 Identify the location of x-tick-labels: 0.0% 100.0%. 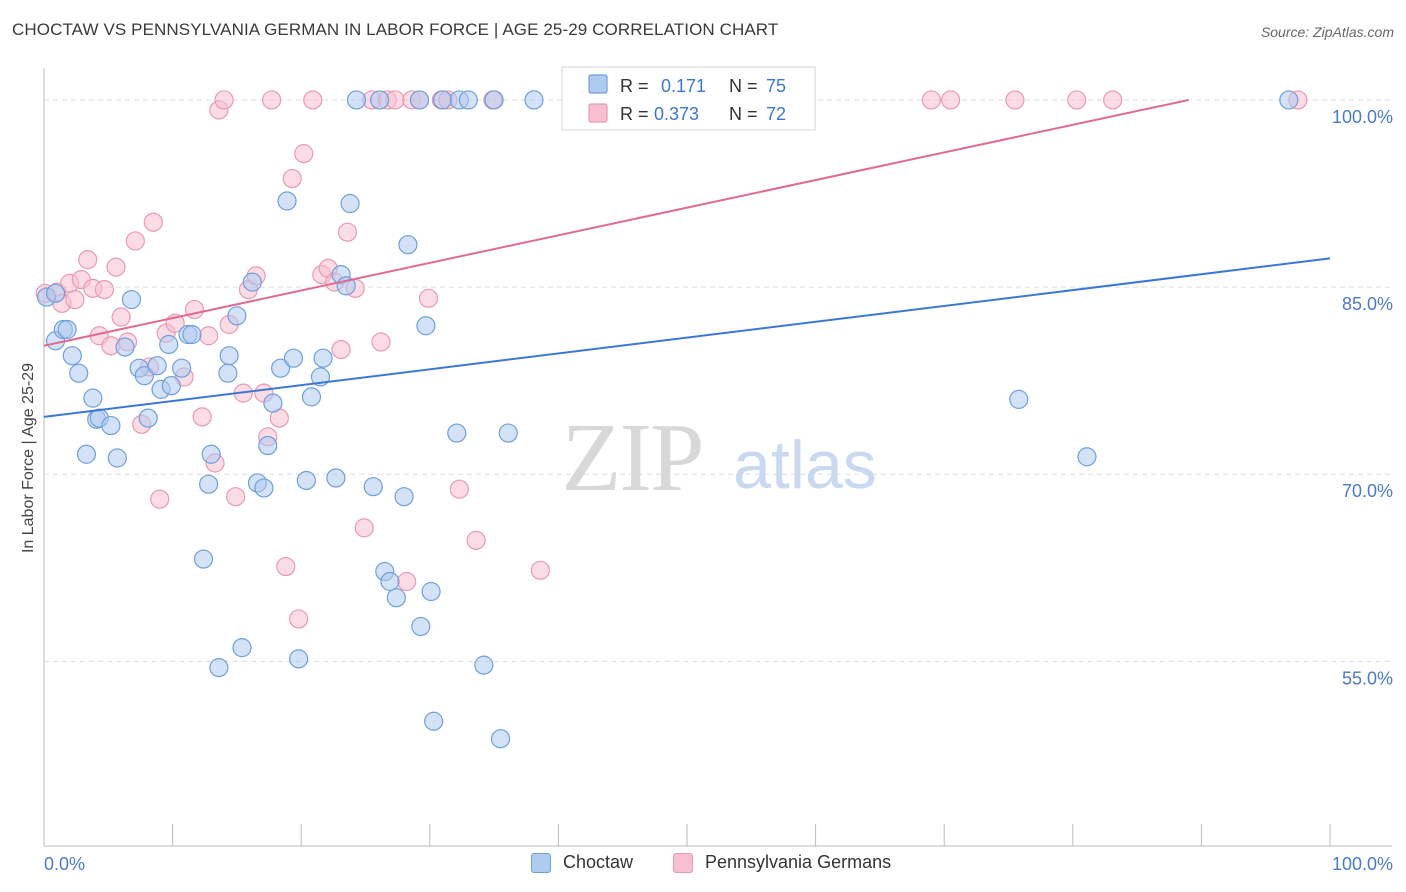
(718, 864).